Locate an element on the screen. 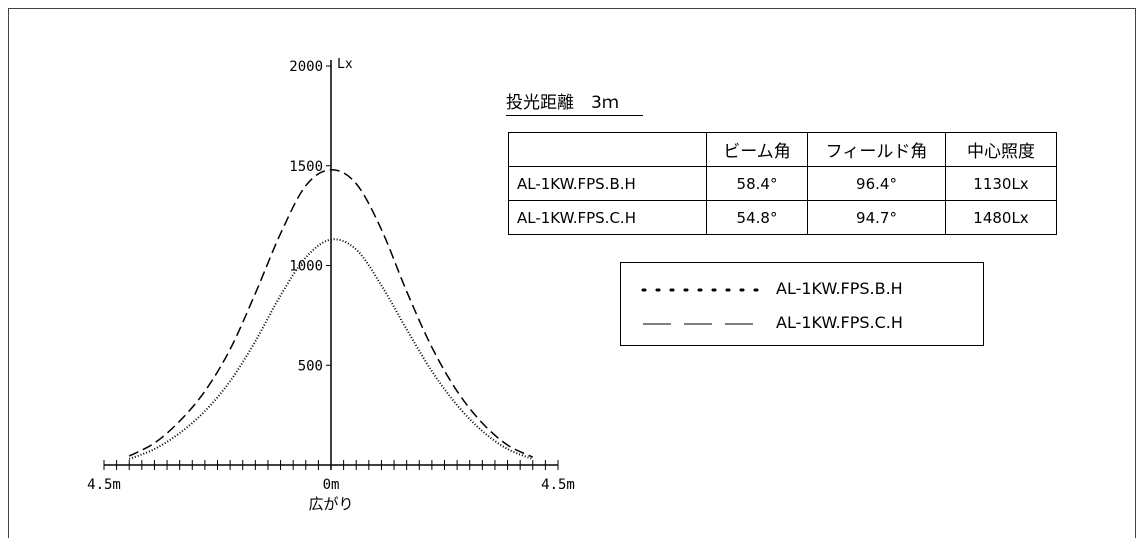 Image resolution: width=1146 pixels, height=538 pixels. dotted-line-swatch is located at coordinates (701, 290).